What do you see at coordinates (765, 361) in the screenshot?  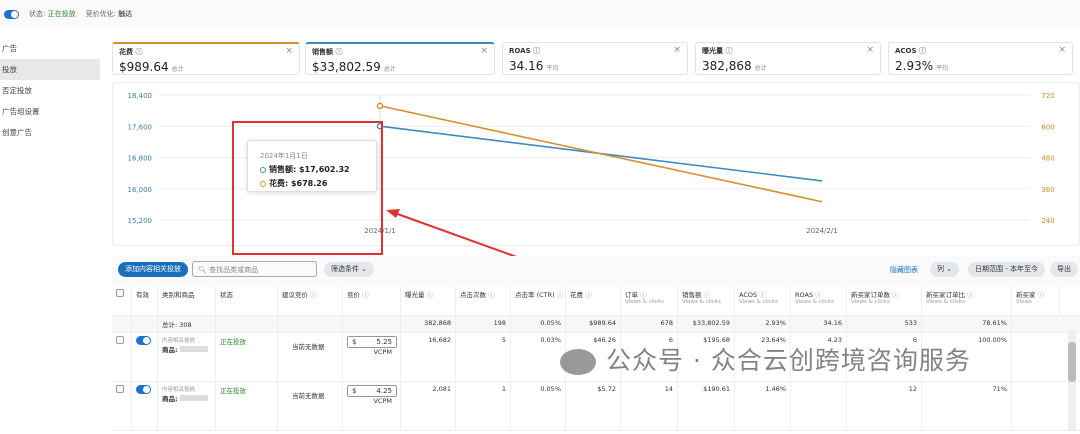 I see `watermark: 公众号 · 众合云创跨境咨询服务` at bounding box center [765, 361].